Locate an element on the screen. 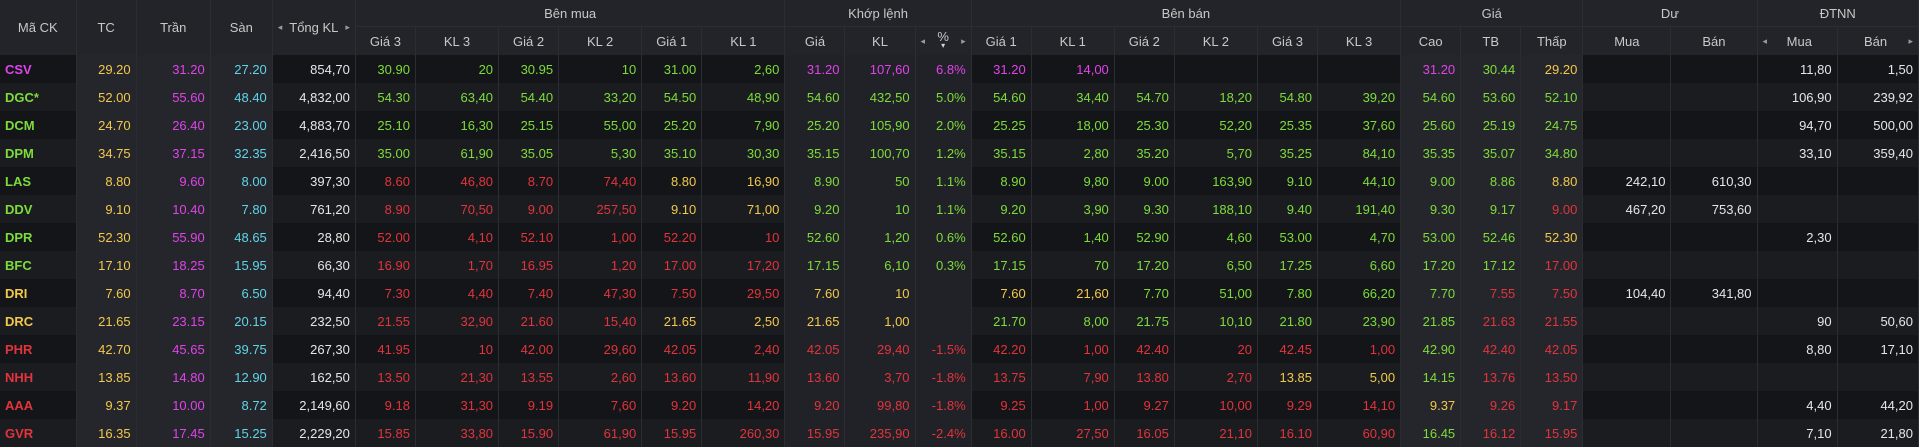 The width and height of the screenshot is (1919, 447). sell-price1-cell: 17.15 is located at coordinates (1001, 265).